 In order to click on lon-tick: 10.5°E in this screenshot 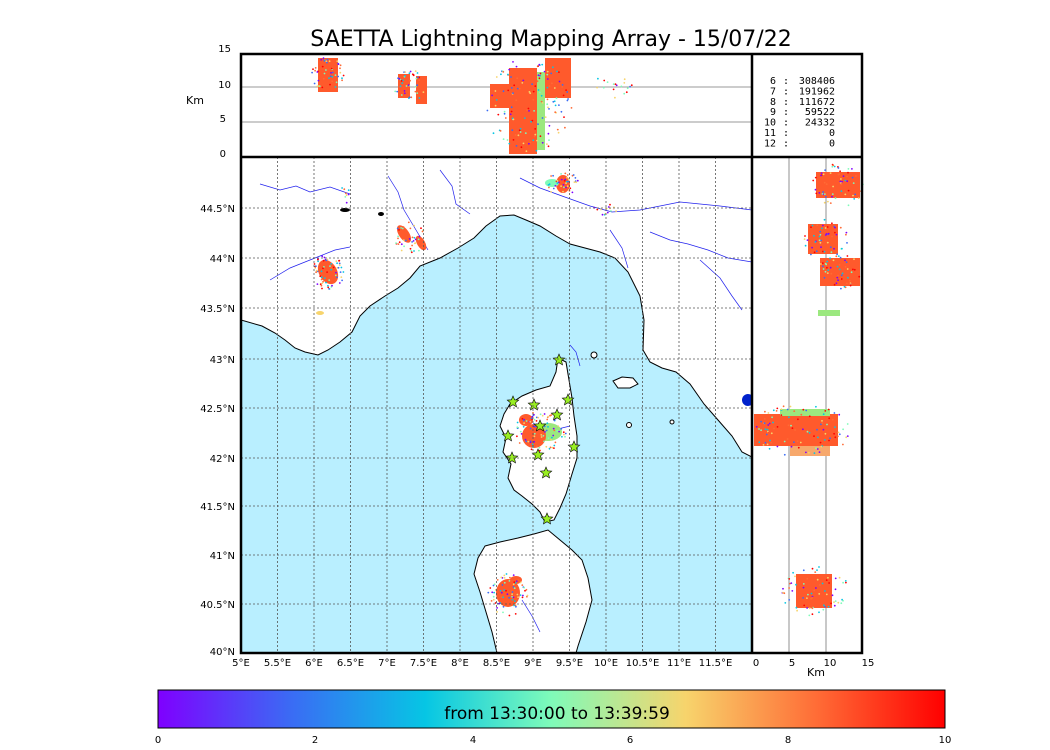, I will do `click(643, 663)`.